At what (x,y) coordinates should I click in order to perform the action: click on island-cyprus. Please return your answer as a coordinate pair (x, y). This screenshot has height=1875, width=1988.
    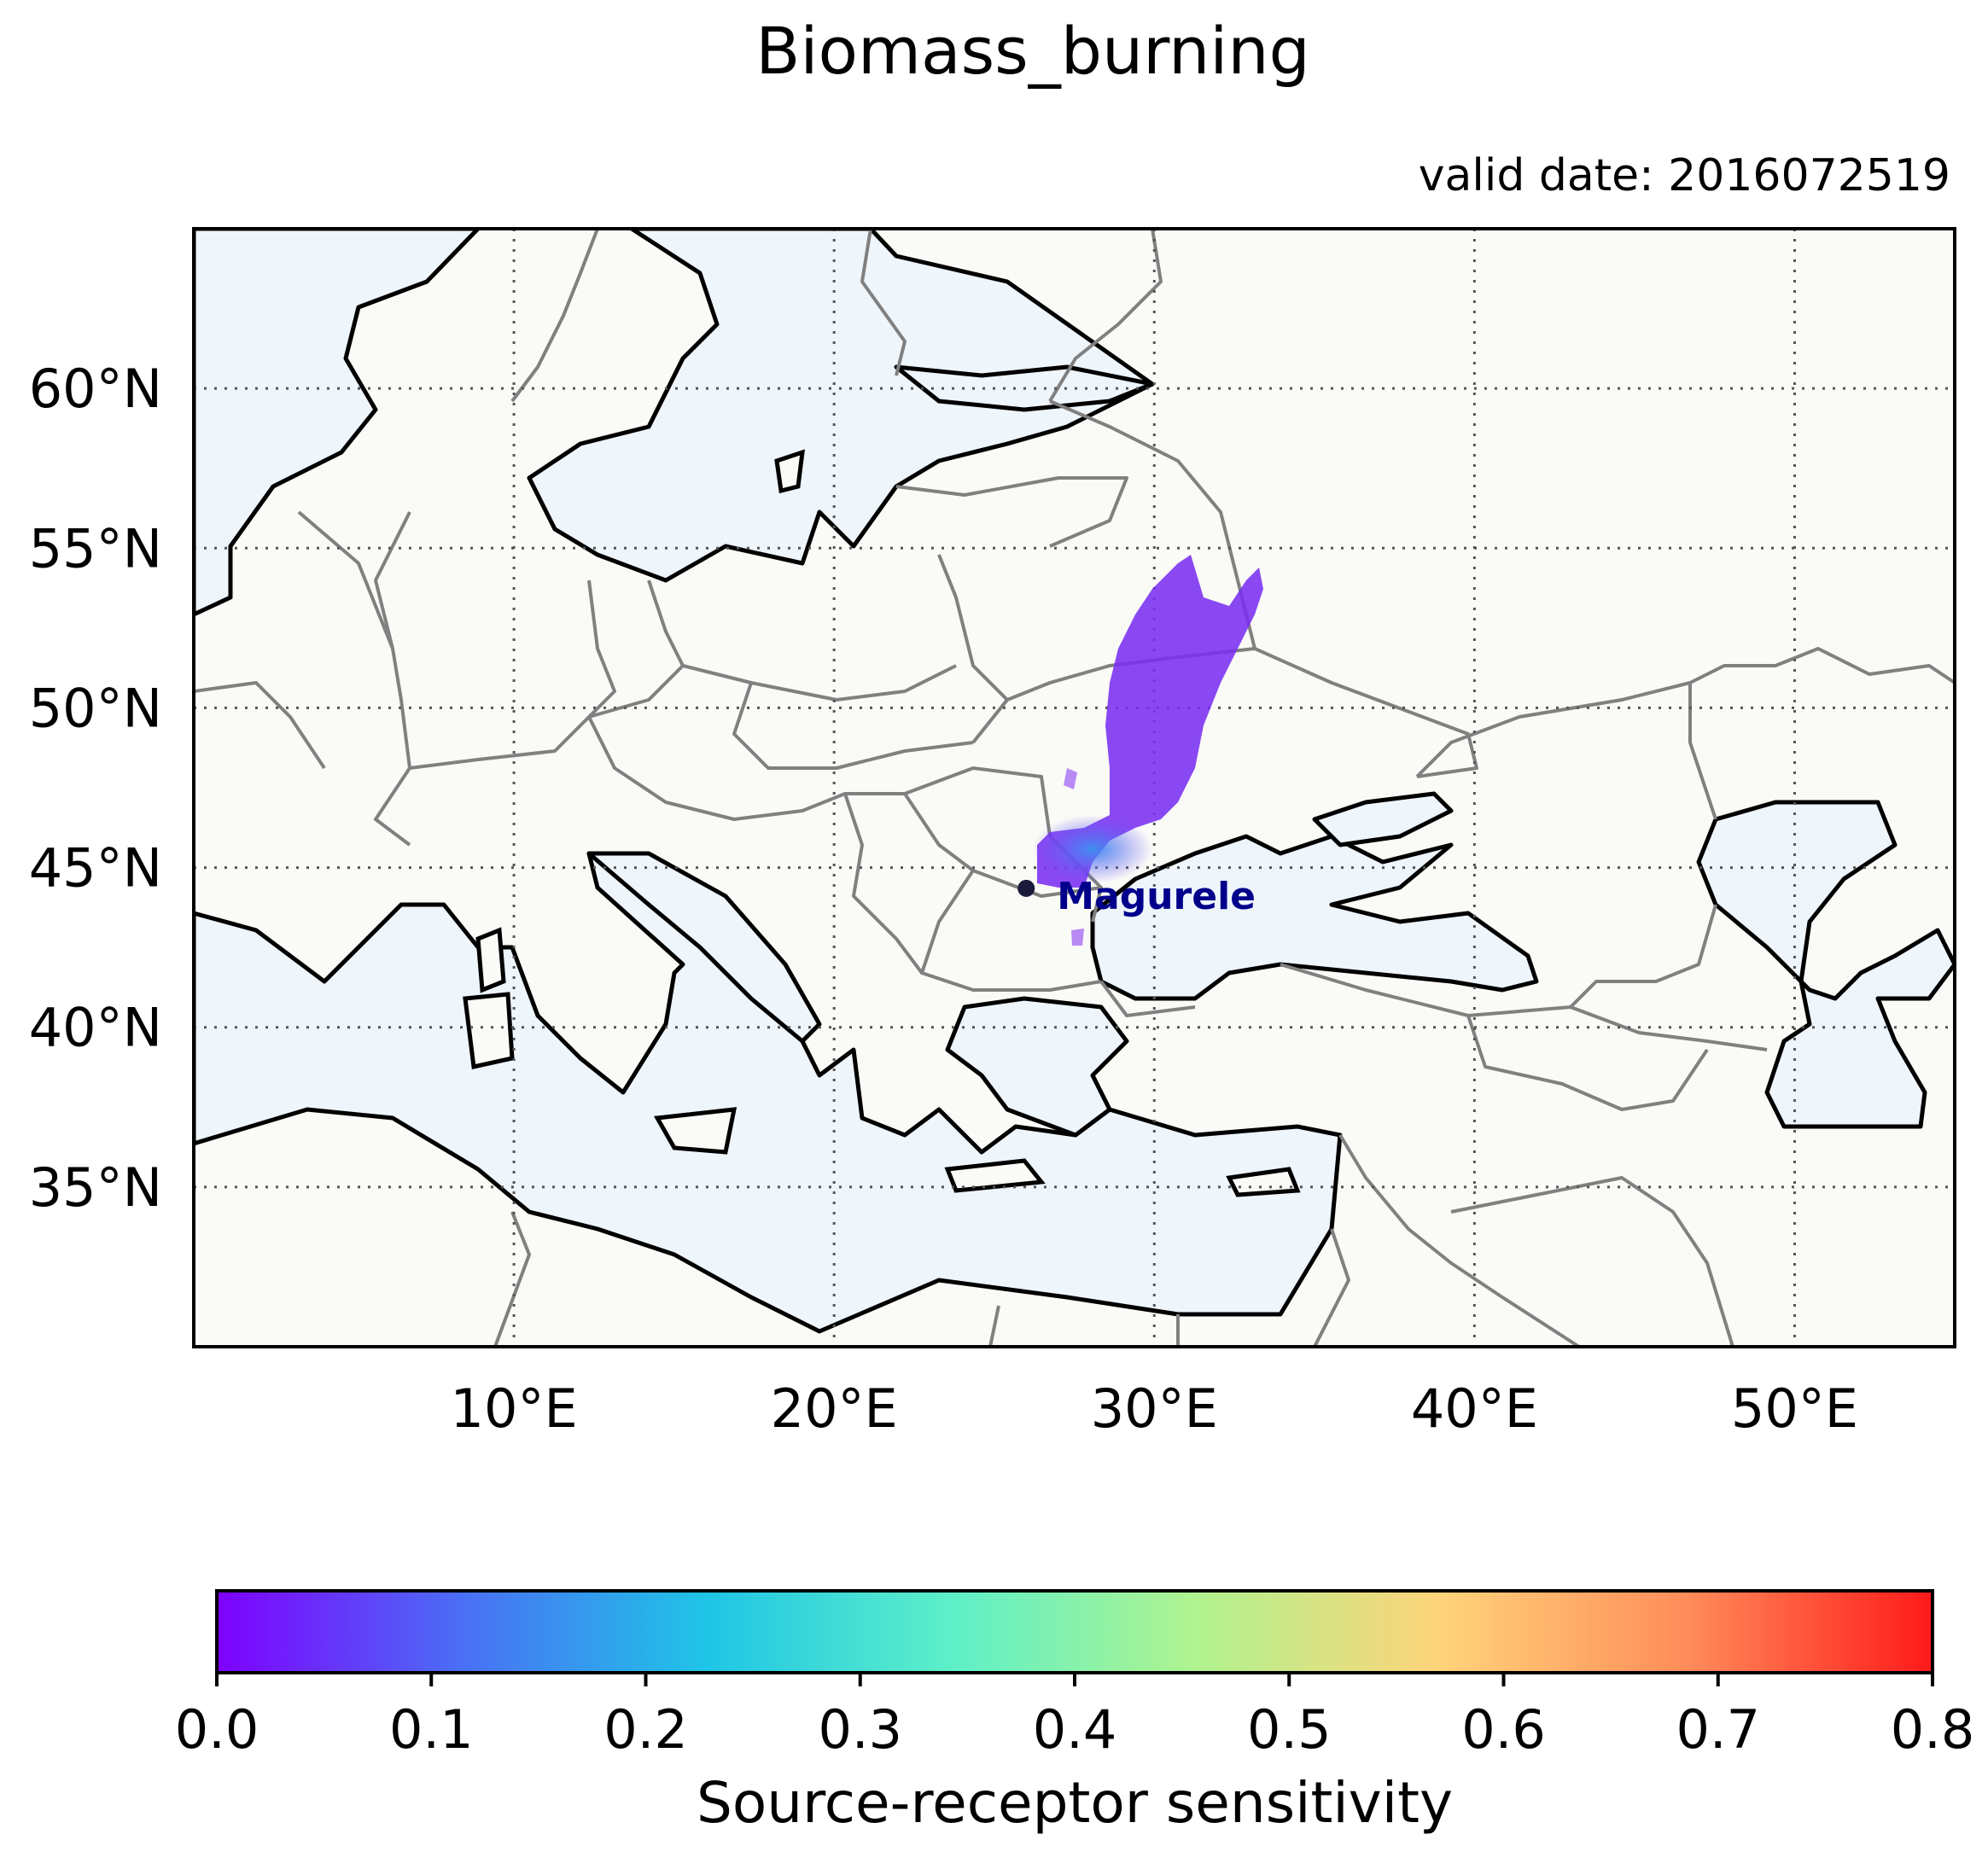
    Looking at the image, I should click on (1263, 1182).